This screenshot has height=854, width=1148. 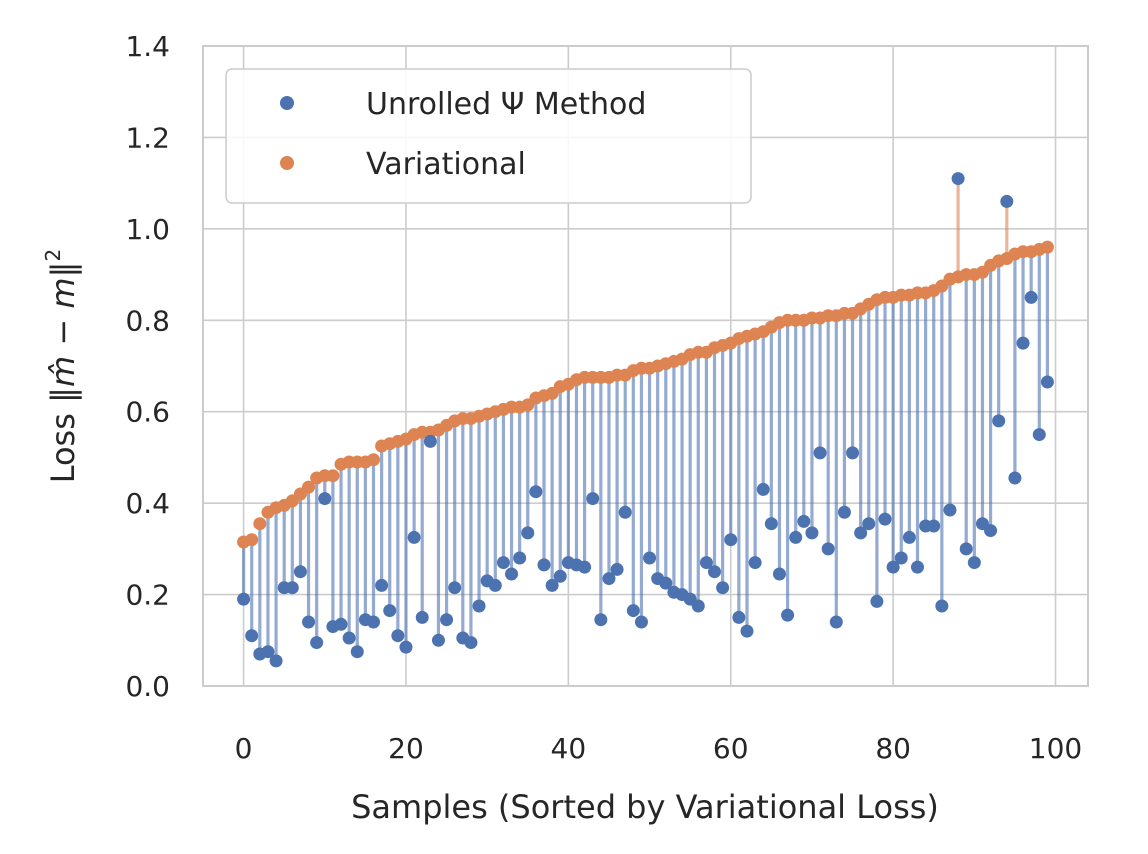 What do you see at coordinates (893, 748) in the screenshot?
I see `x-tick-label: 80` at bounding box center [893, 748].